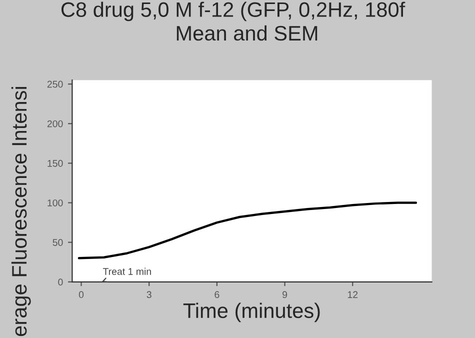  Describe the element at coordinates (251, 312) in the screenshot. I see `x-axis-title: Time (minutes)` at that location.